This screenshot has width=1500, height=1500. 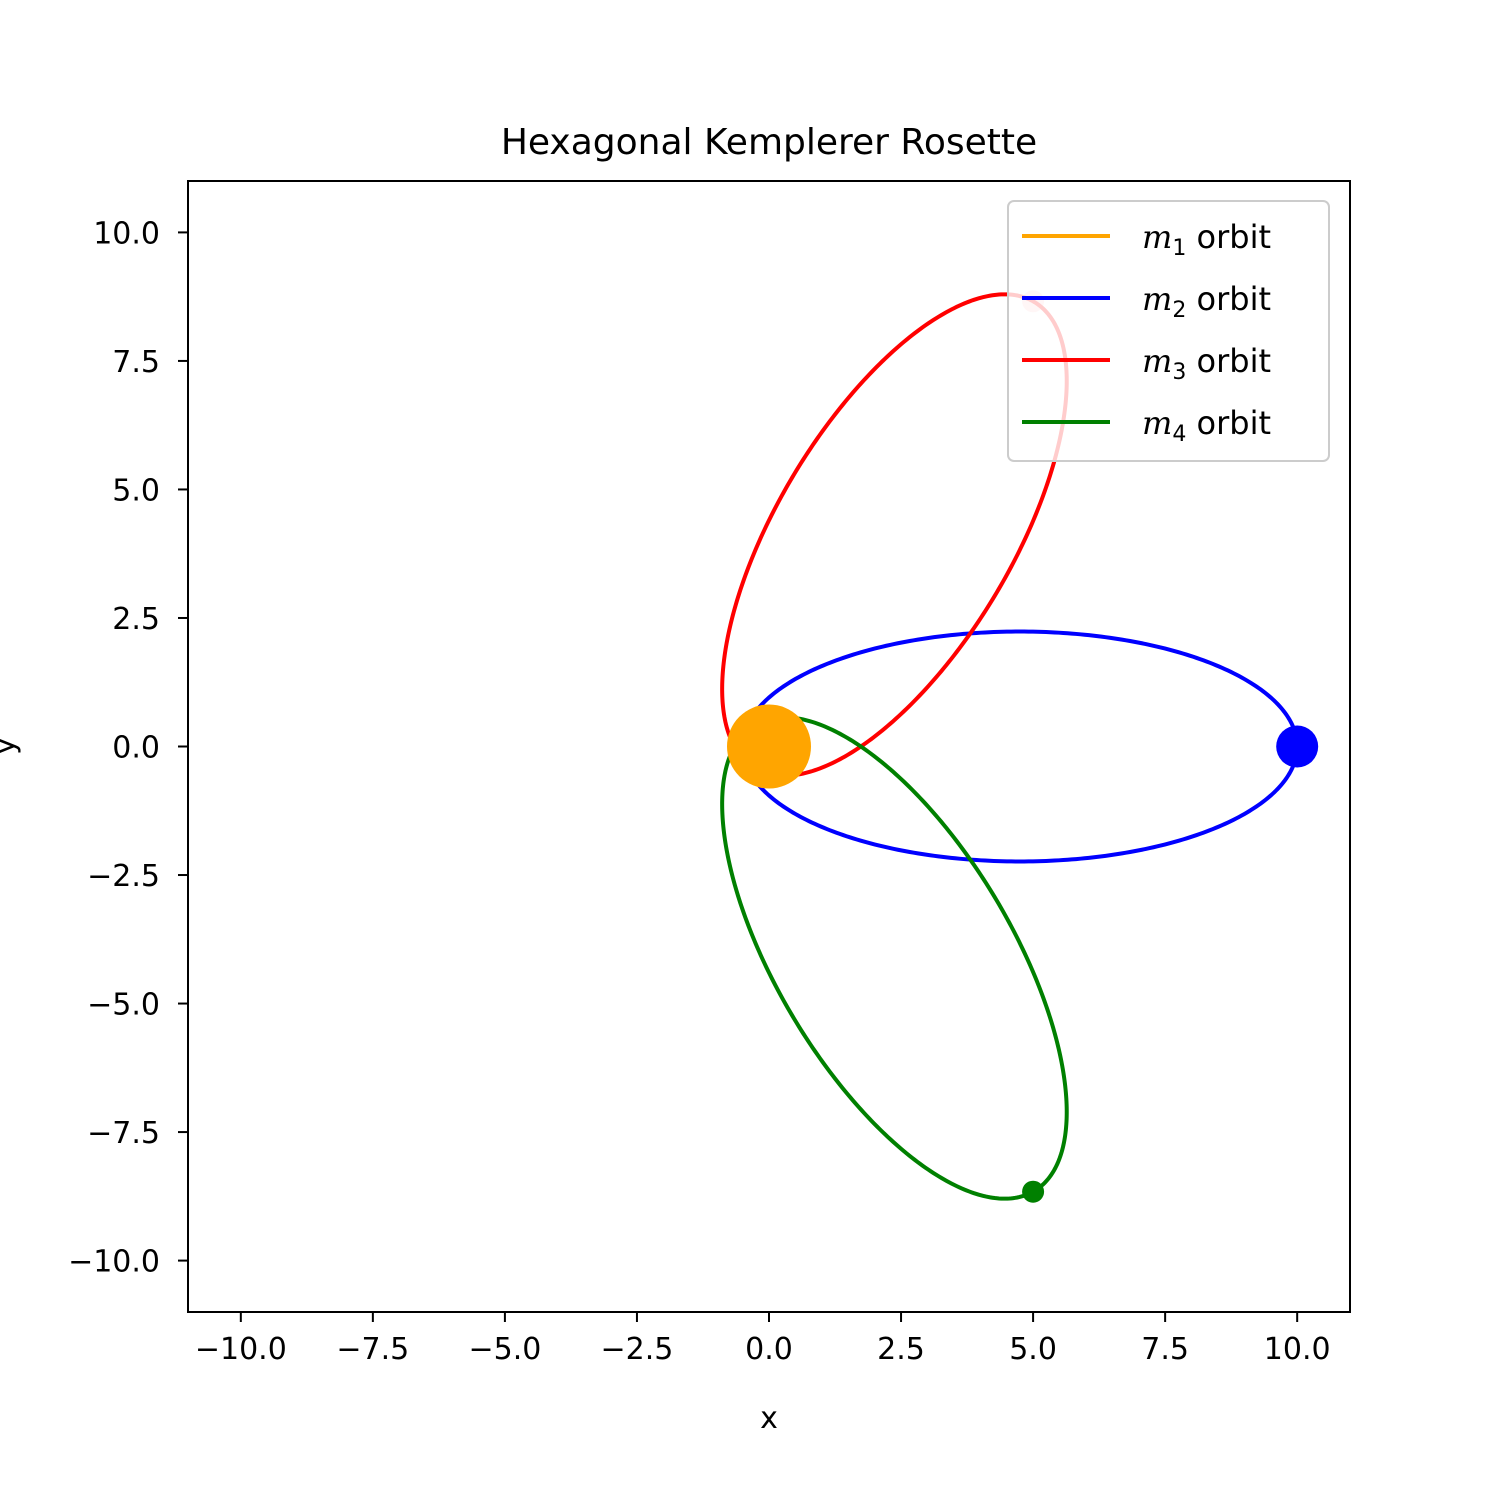 What do you see at coordinates (1033, 1349) in the screenshot?
I see `x-tick-label: 5.0` at bounding box center [1033, 1349].